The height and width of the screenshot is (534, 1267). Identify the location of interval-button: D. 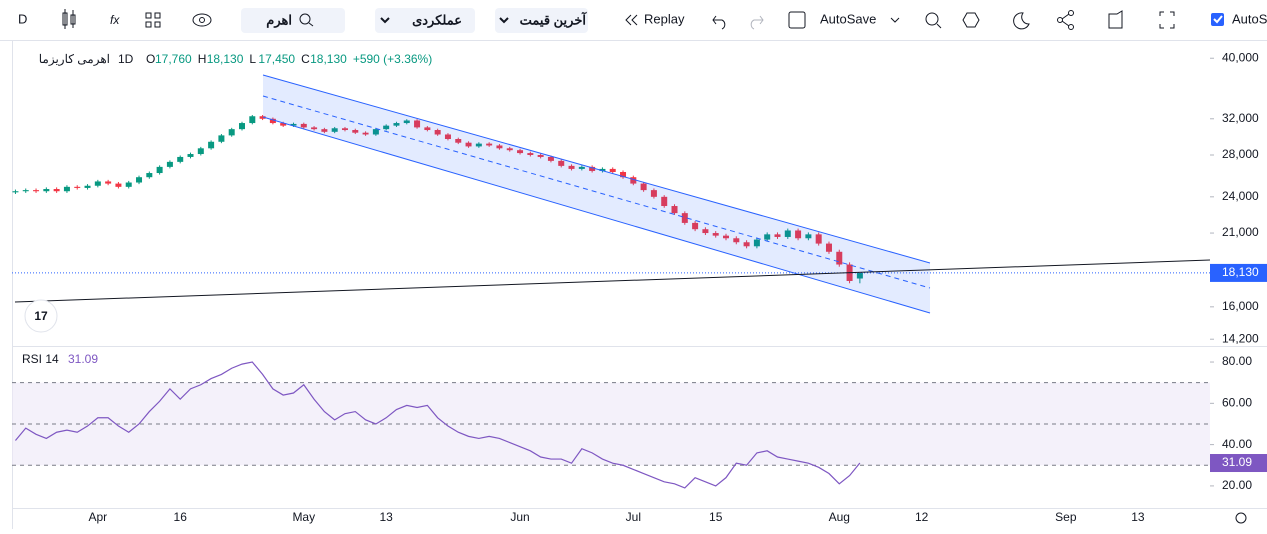
(22, 18).